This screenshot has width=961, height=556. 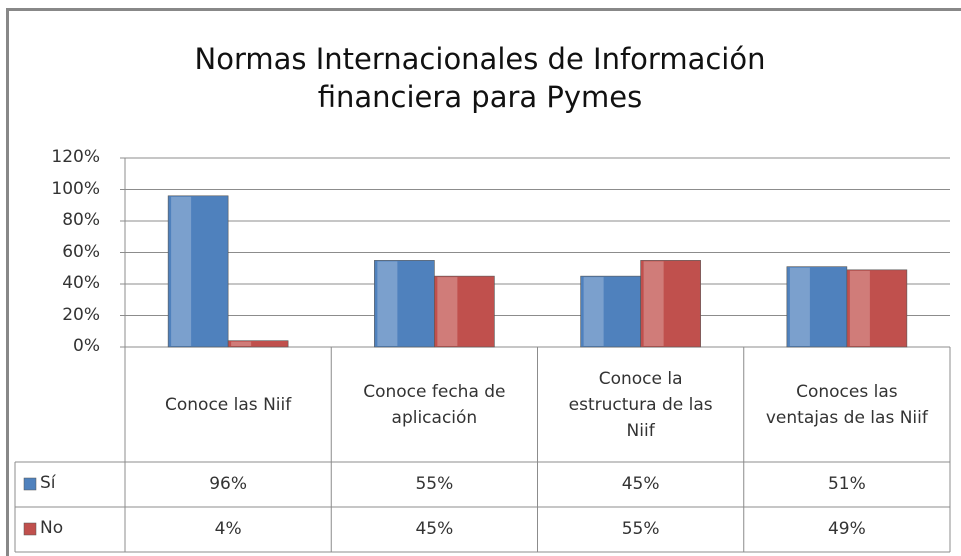 I want to click on y-tick-label: 40%, so click(x=81, y=283).